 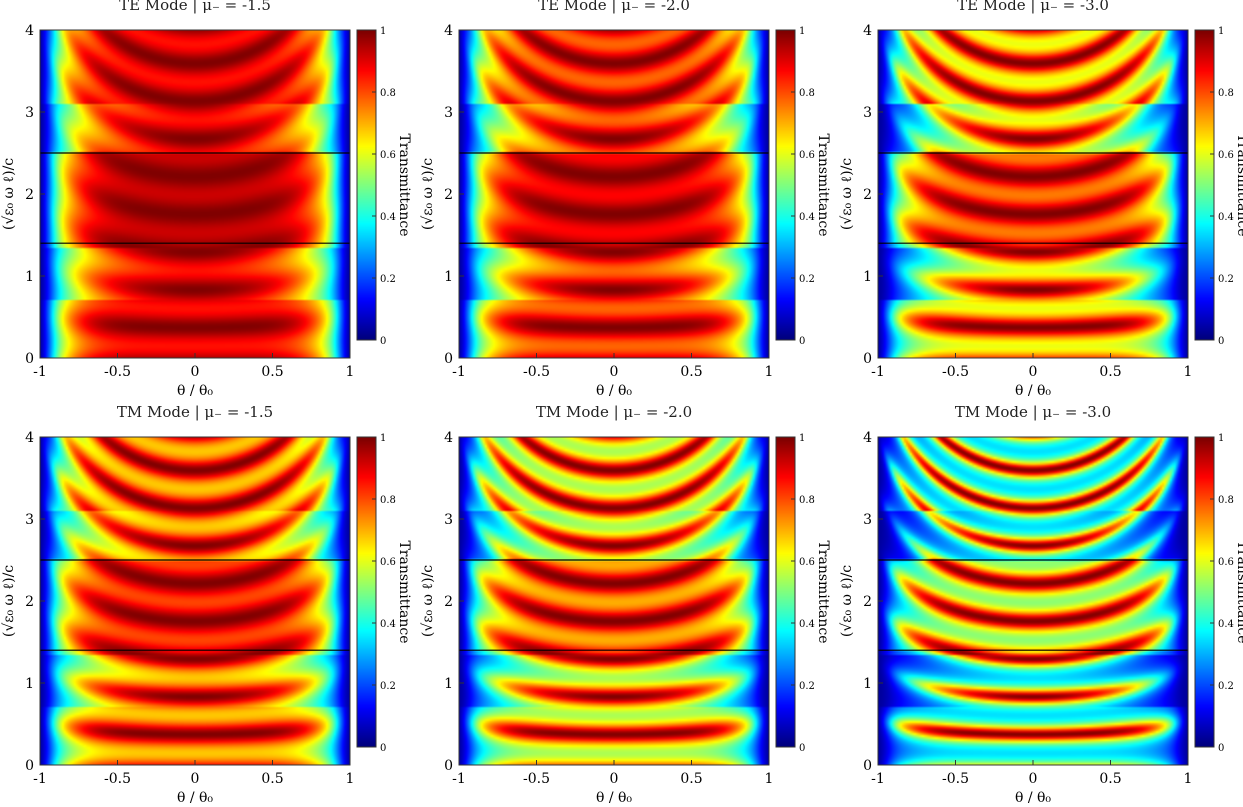 What do you see at coordinates (1033, 7) in the screenshot?
I see `panel-title: TE Mode | μ₋ = -3.0` at bounding box center [1033, 7].